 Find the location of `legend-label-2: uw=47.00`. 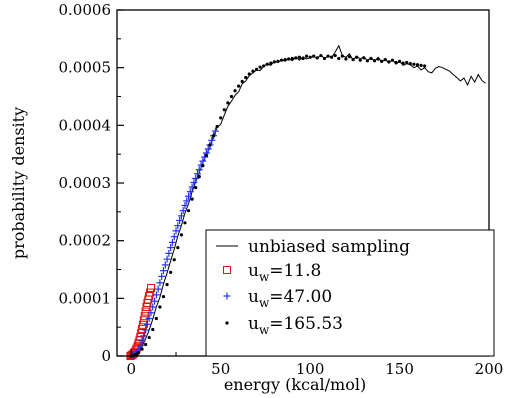

legend-label-2: uw=47.00 is located at coordinates (290, 298).